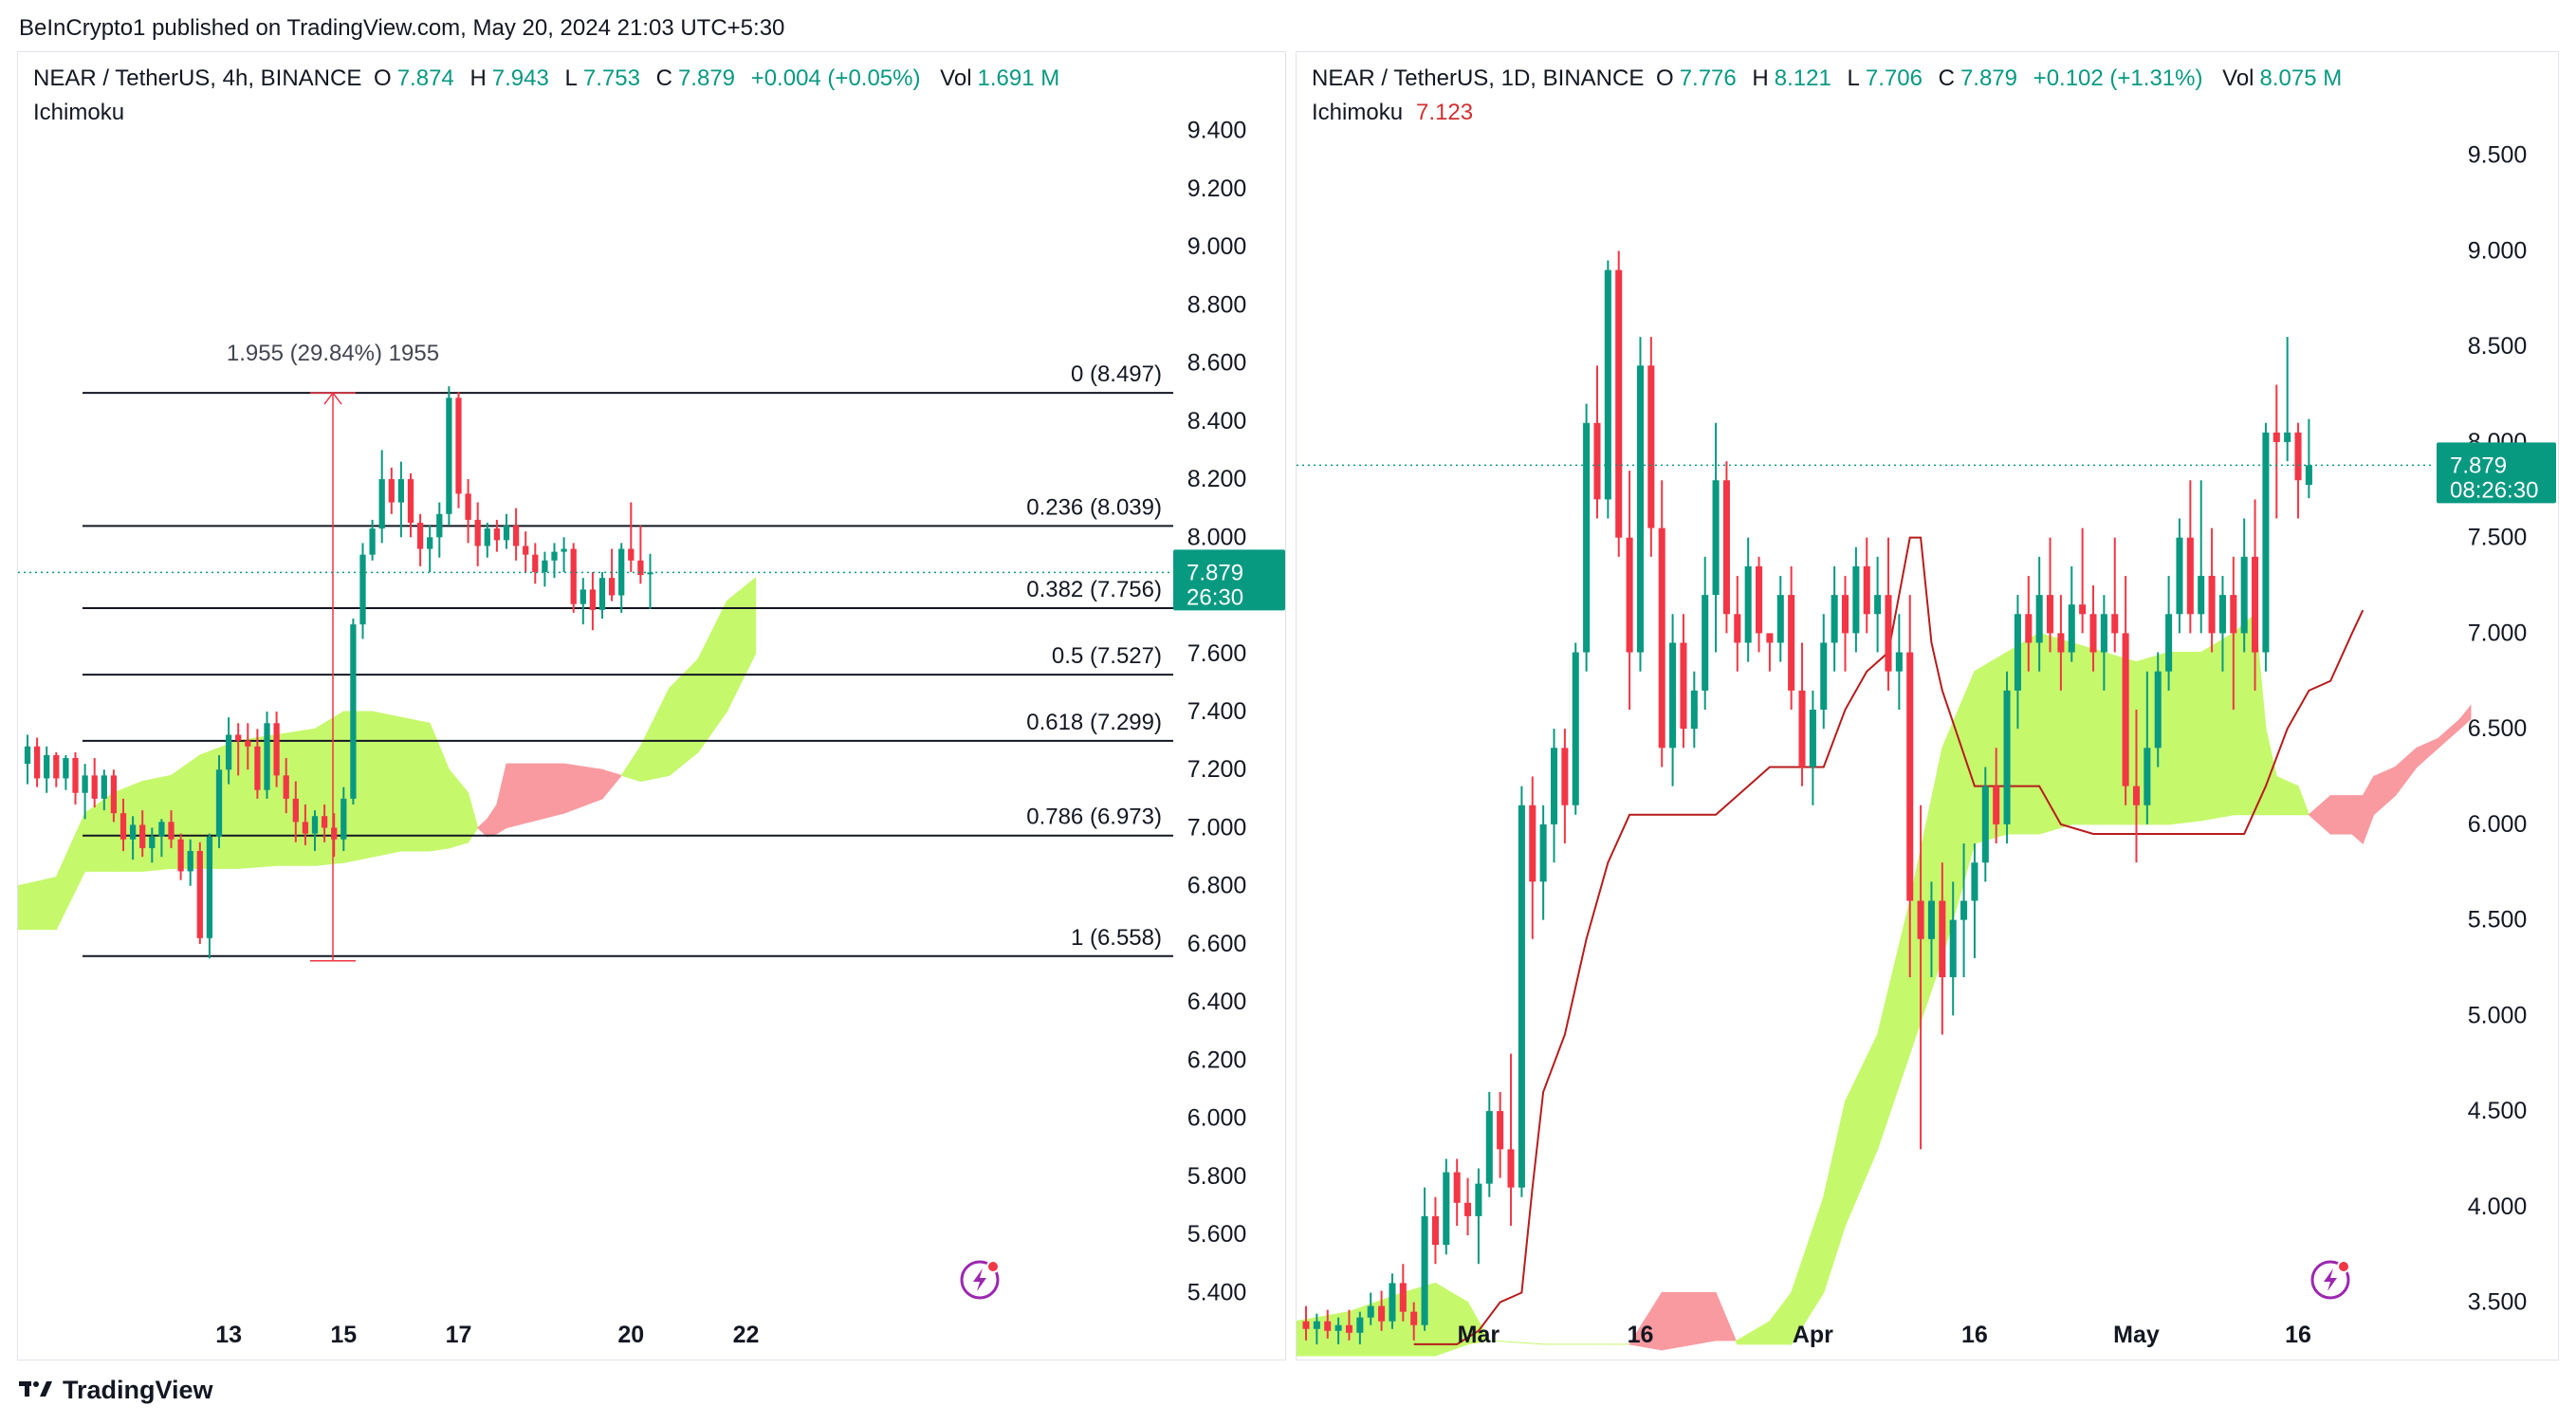 This screenshot has width=2576, height=1425. I want to click on tradingview-footer: TradingView, so click(116, 1390).